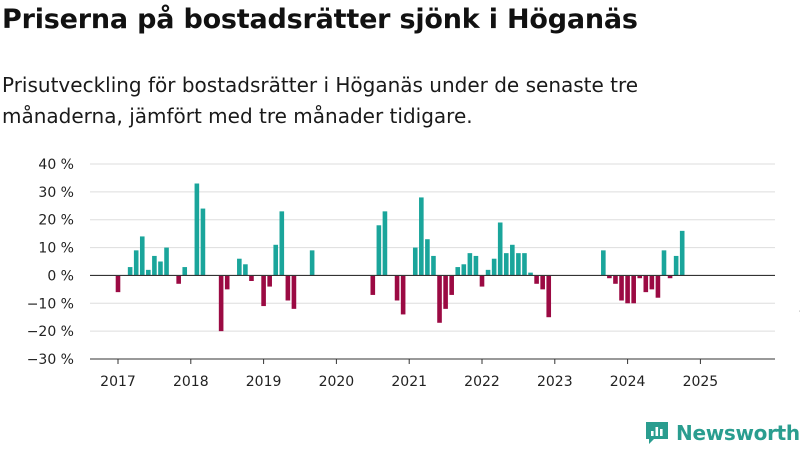  Describe the element at coordinates (337, 382) in the screenshot. I see `x-tick-label: 2020` at that location.